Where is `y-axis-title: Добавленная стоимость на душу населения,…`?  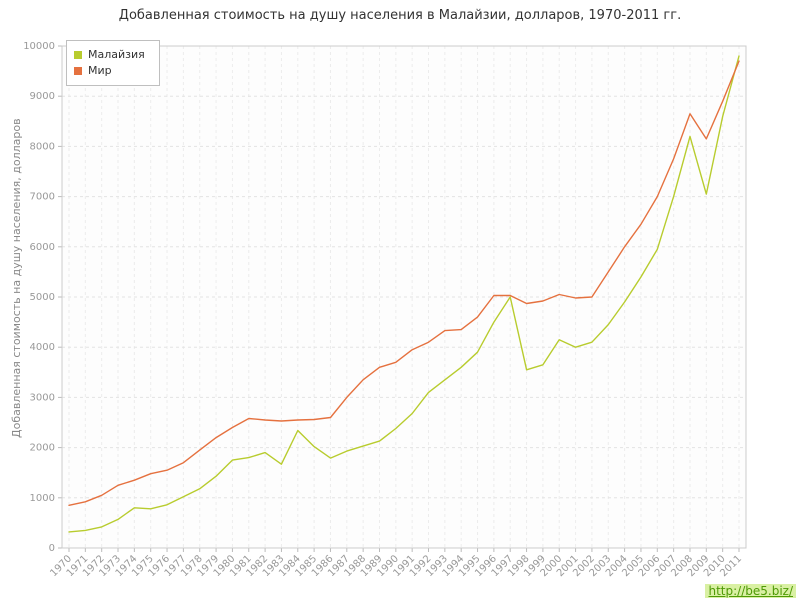
y-axis-title: Добавленная стоимость на душу населения,… is located at coordinates (16, 278).